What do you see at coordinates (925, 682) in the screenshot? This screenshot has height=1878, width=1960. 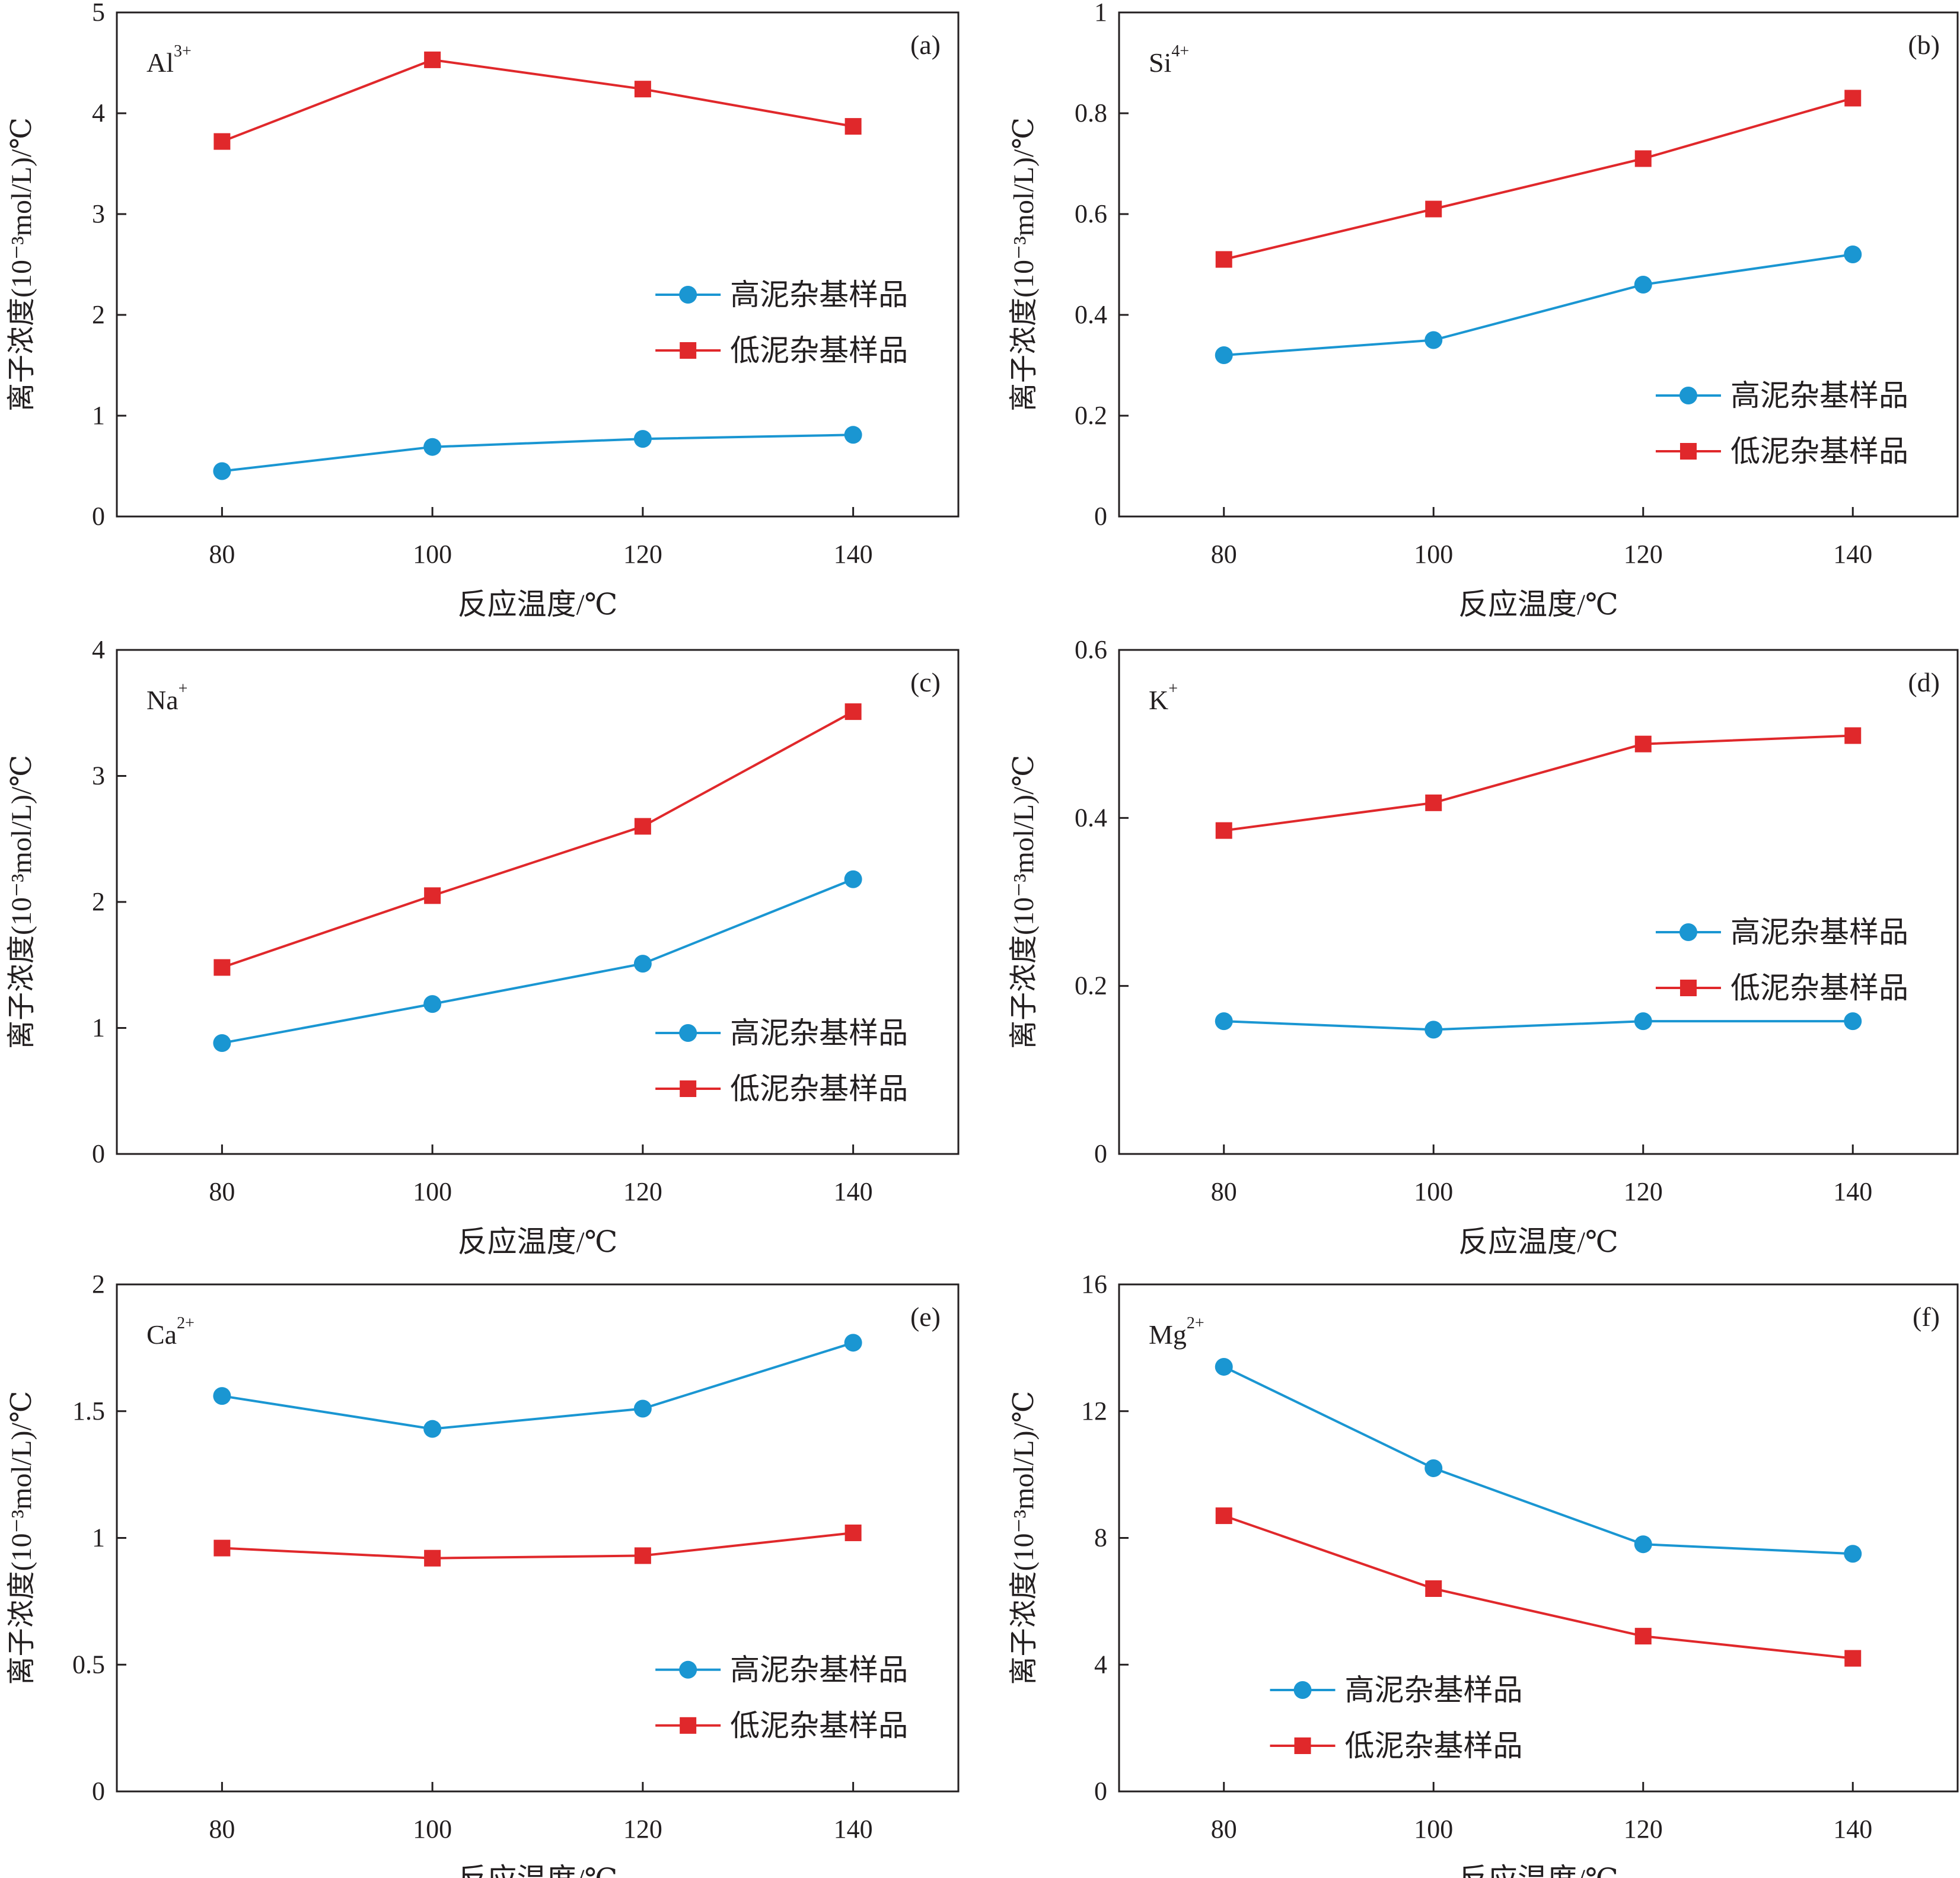 I see `panel-label: (c)` at bounding box center [925, 682].